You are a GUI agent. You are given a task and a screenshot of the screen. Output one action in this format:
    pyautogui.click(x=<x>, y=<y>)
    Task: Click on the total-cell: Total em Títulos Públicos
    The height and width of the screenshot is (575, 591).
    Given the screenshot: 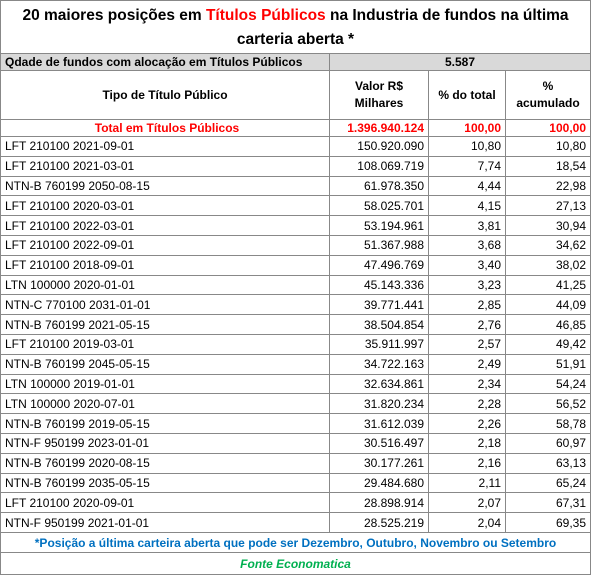 What is the action you would take?
    pyautogui.click(x=165, y=128)
    